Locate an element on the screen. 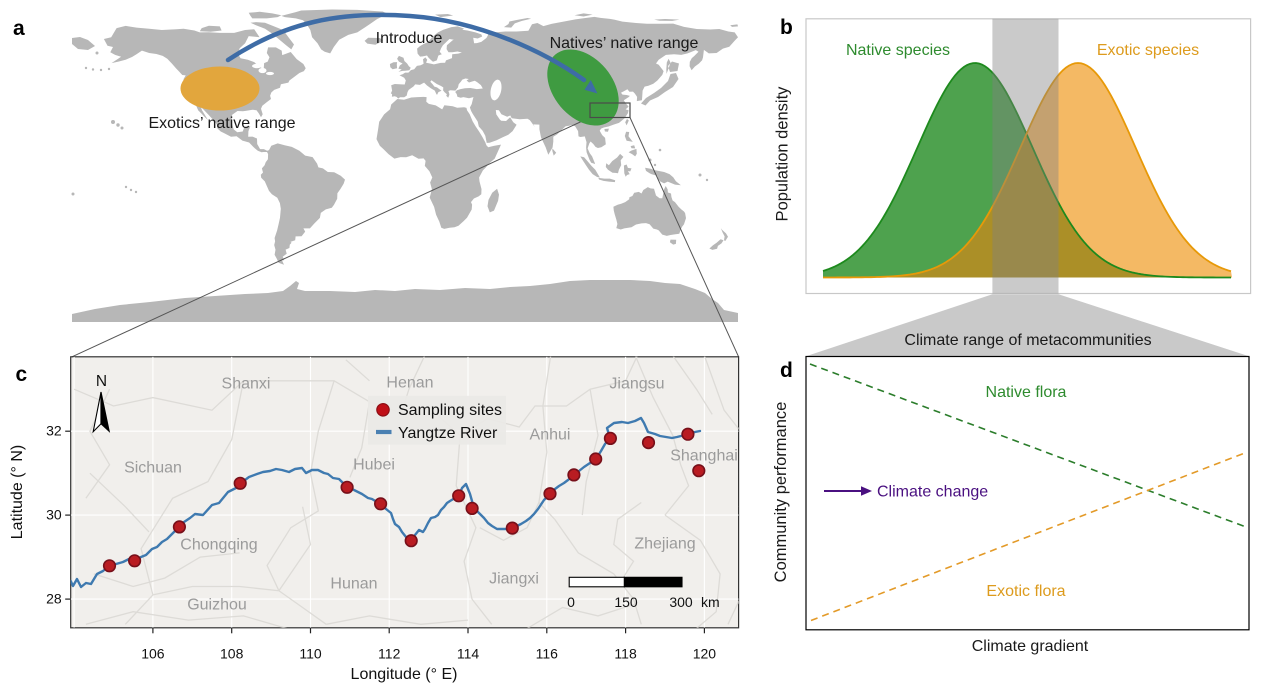 Image resolution: width=1268 pixels, height=697 pixels. svg-text: Yangtze River is located at coordinates (448, 433).